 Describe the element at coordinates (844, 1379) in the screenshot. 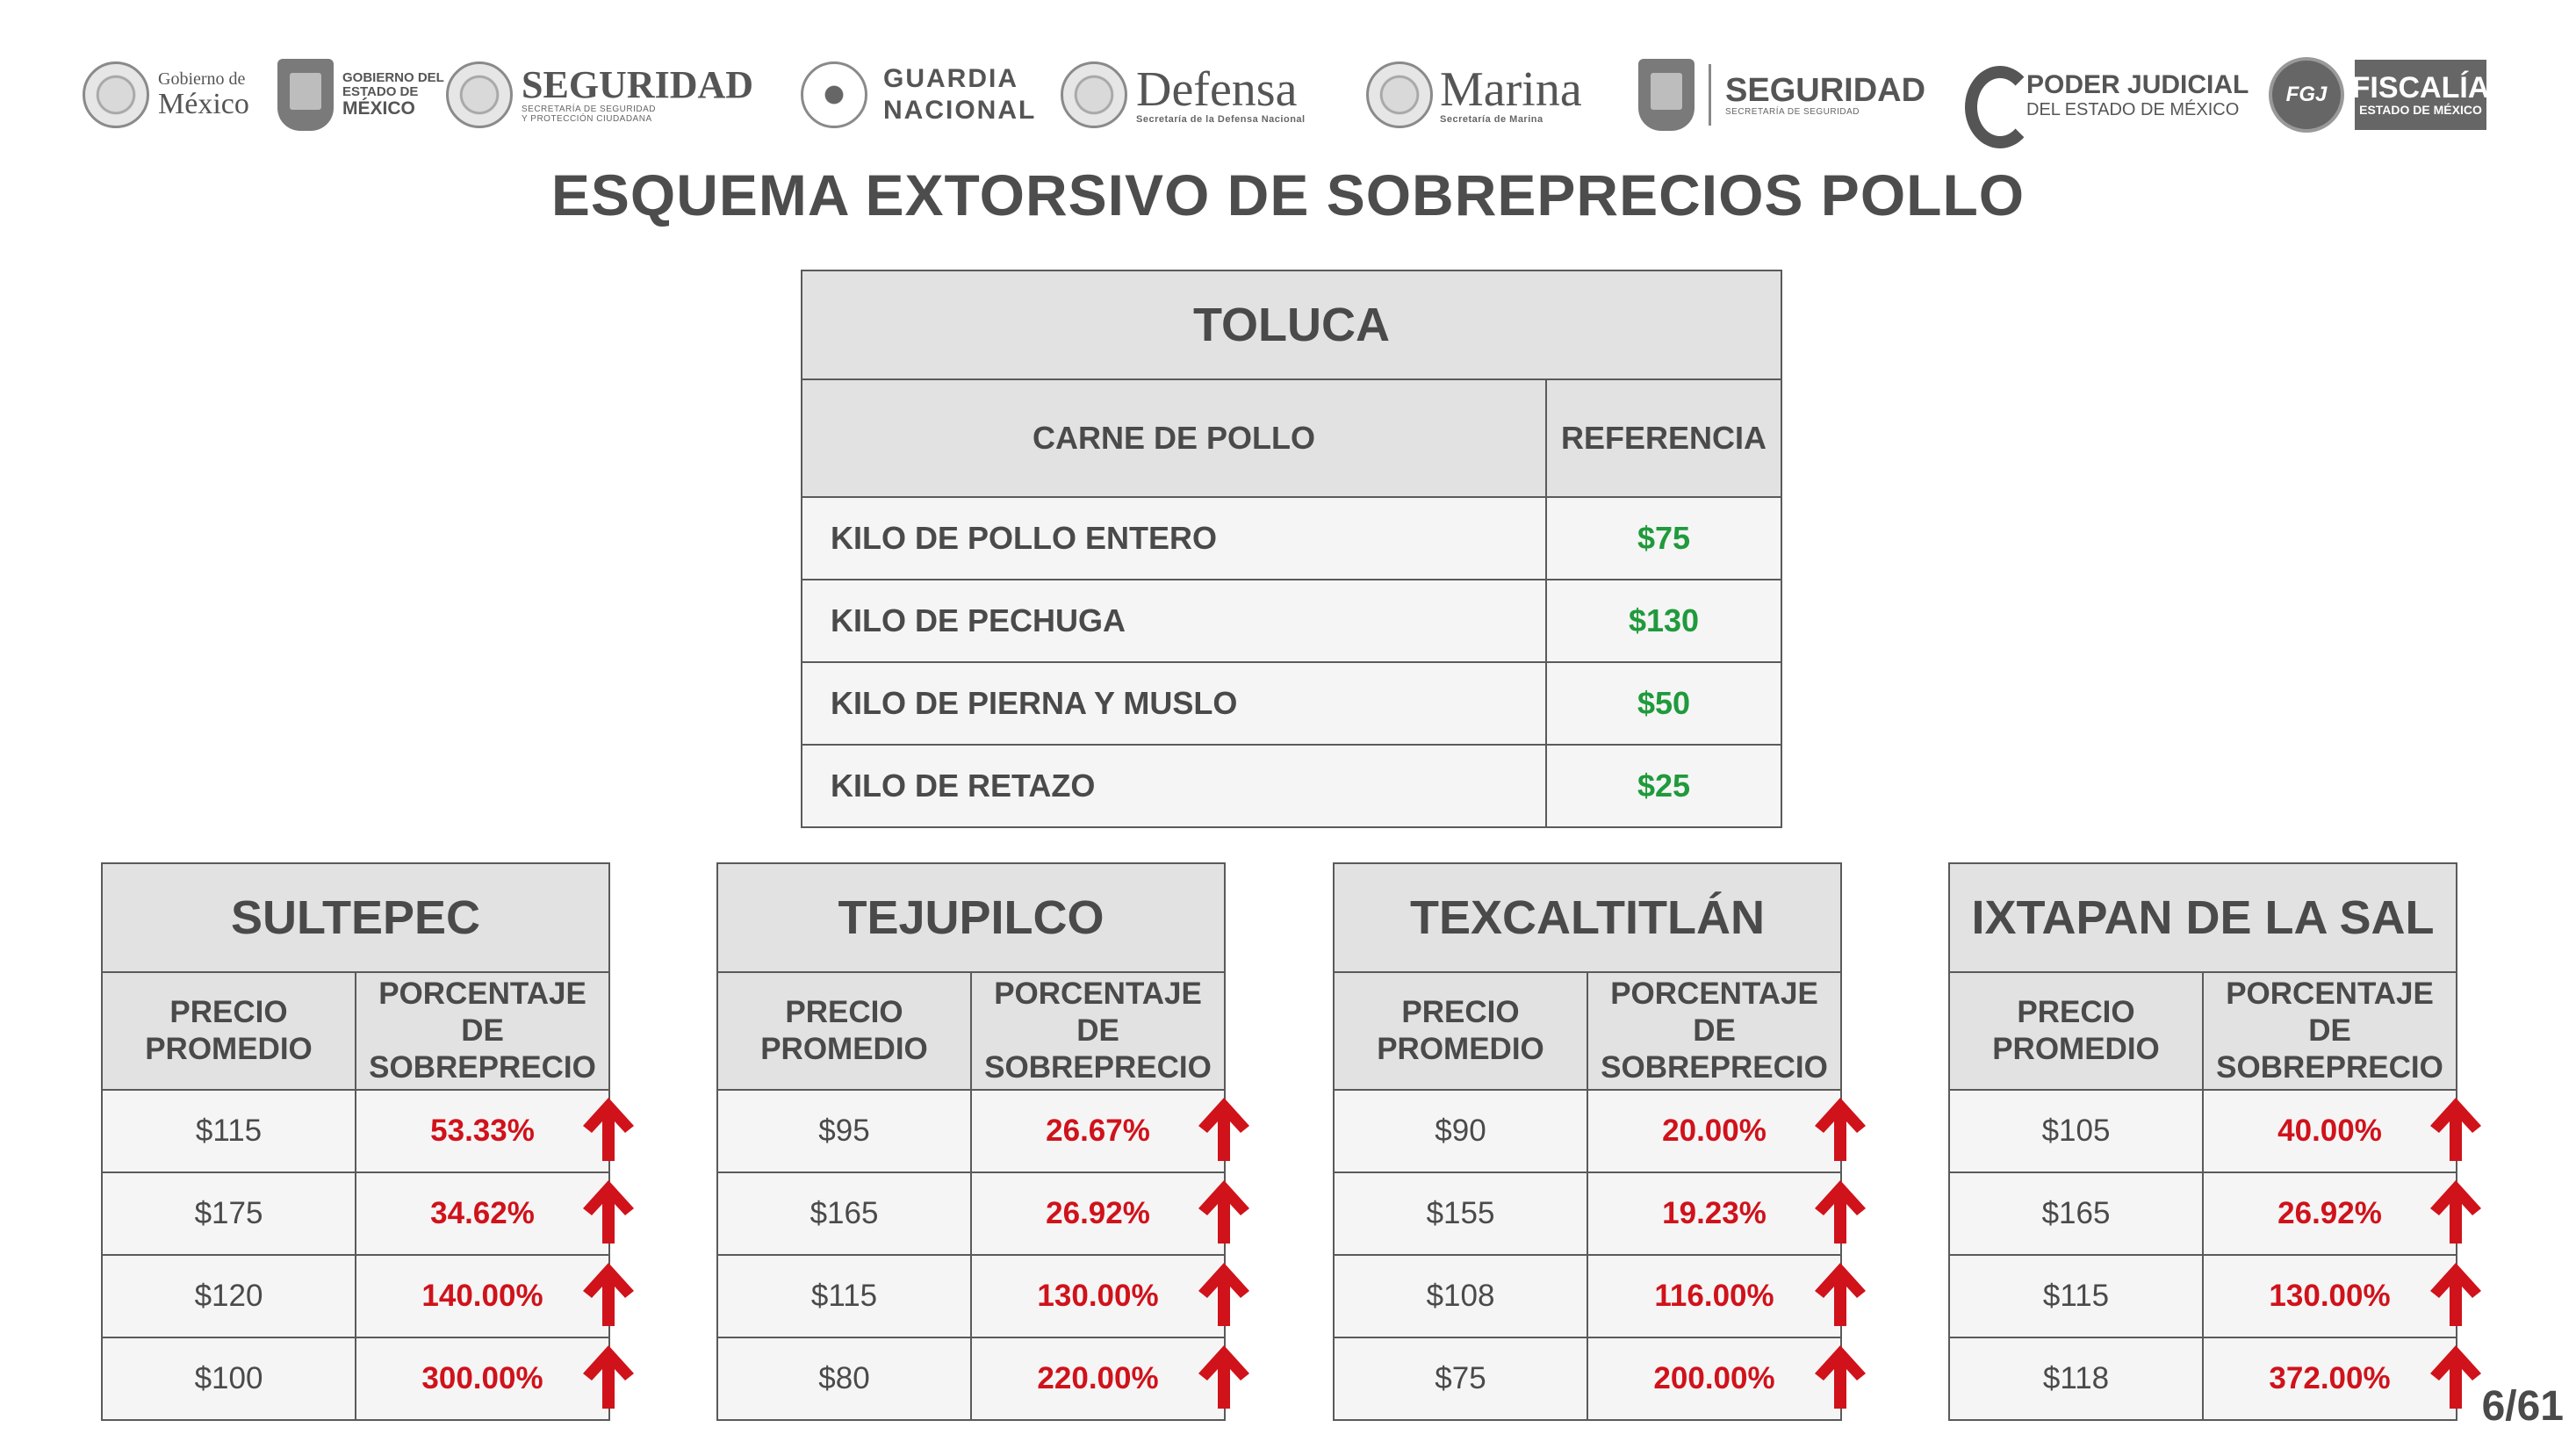

I see `average-price: $80` at that location.